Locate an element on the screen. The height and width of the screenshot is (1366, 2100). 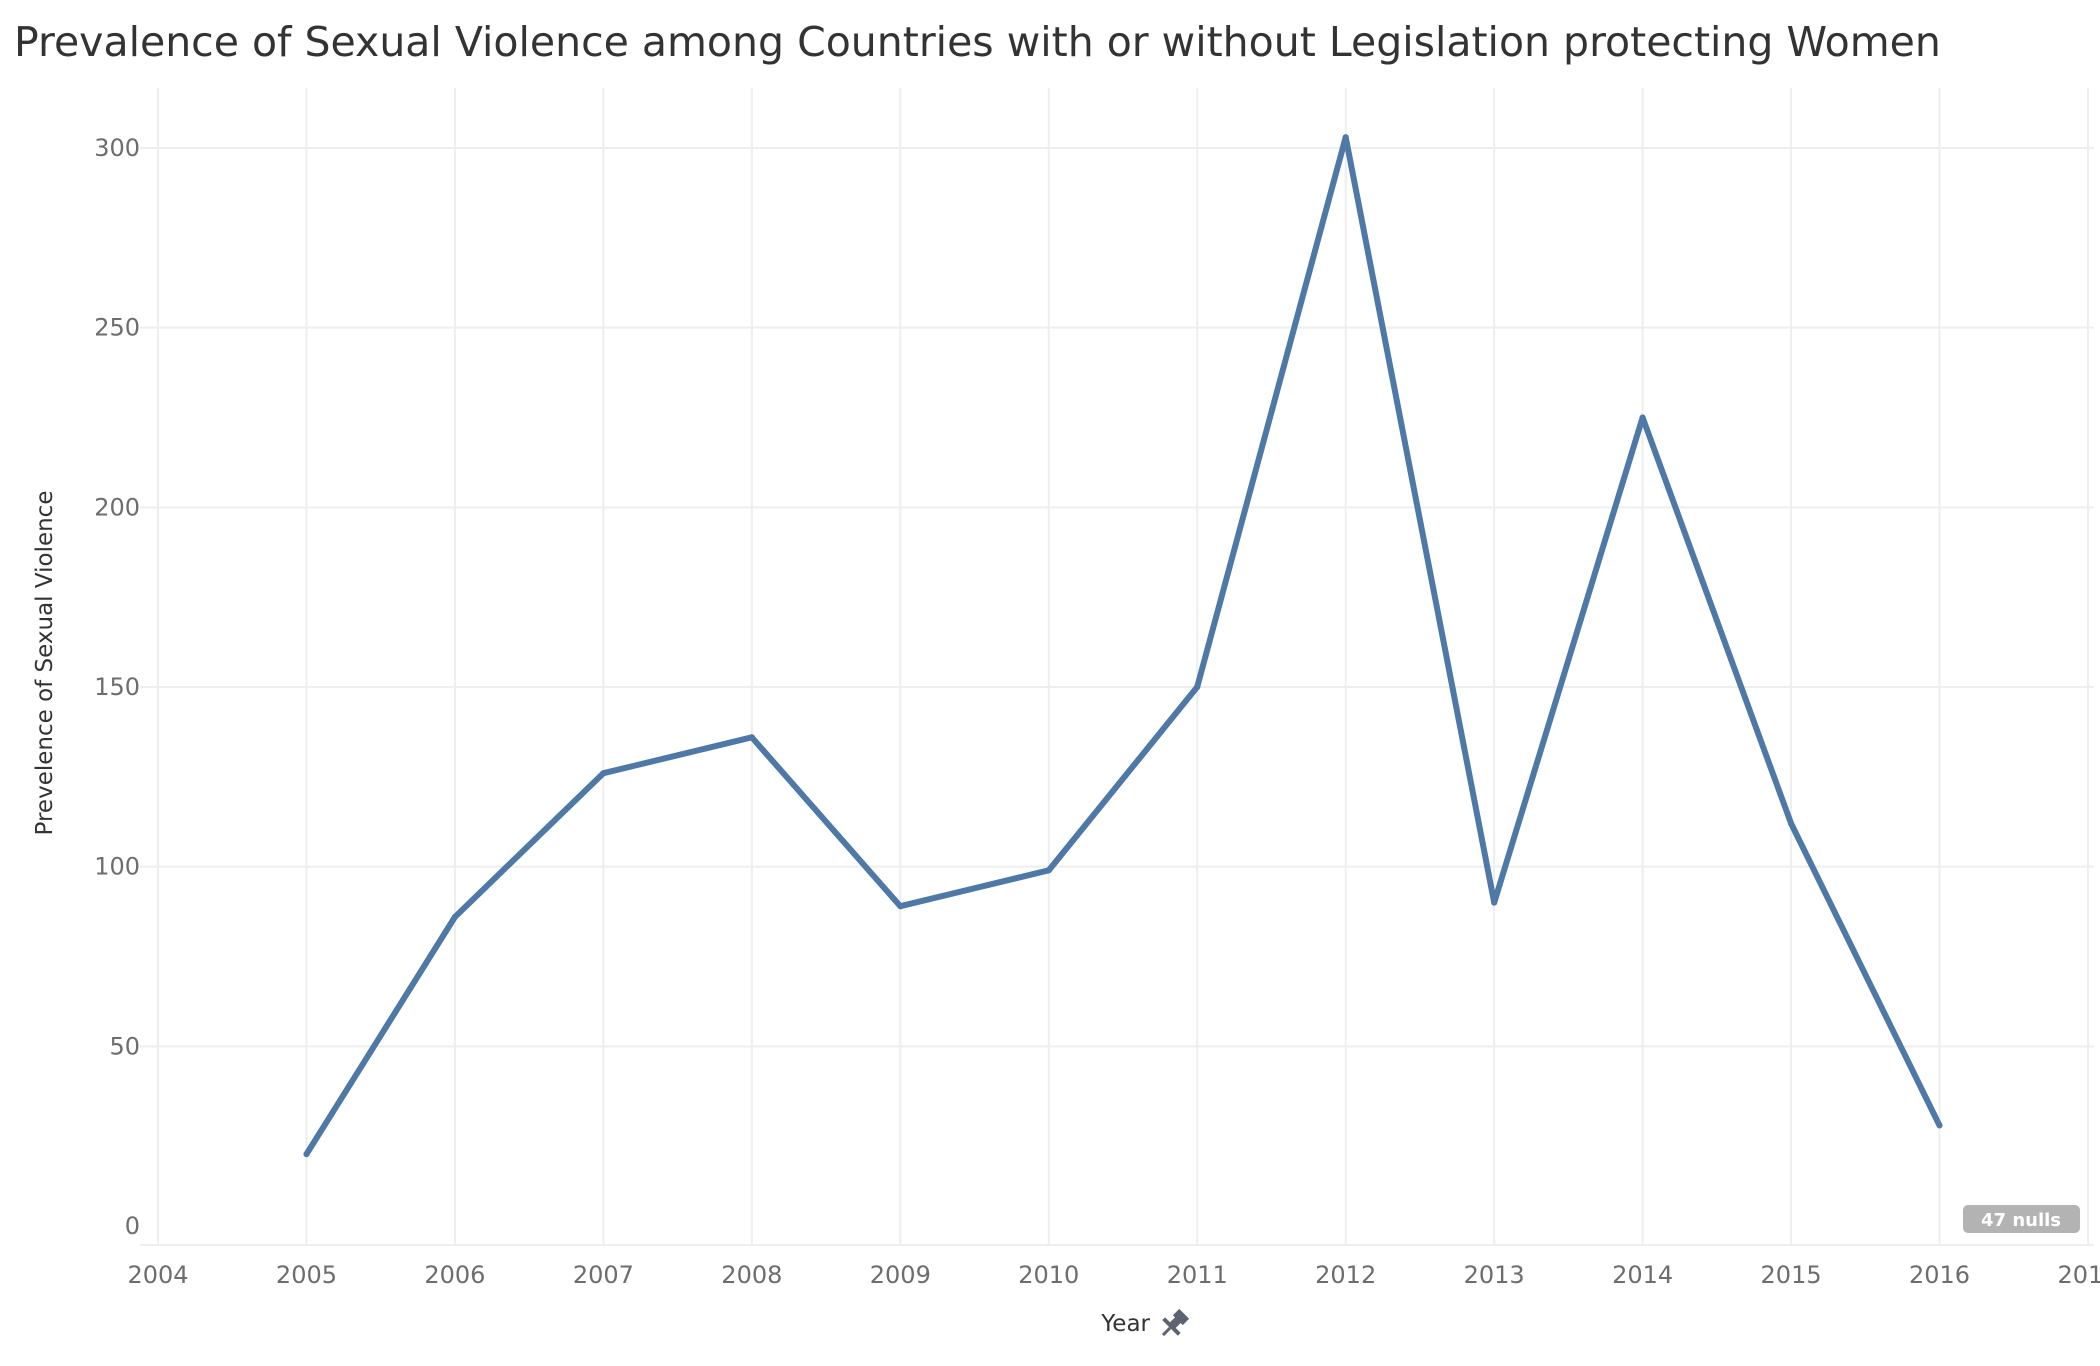
x-axis-title: Year is located at coordinates (1125, 1324).